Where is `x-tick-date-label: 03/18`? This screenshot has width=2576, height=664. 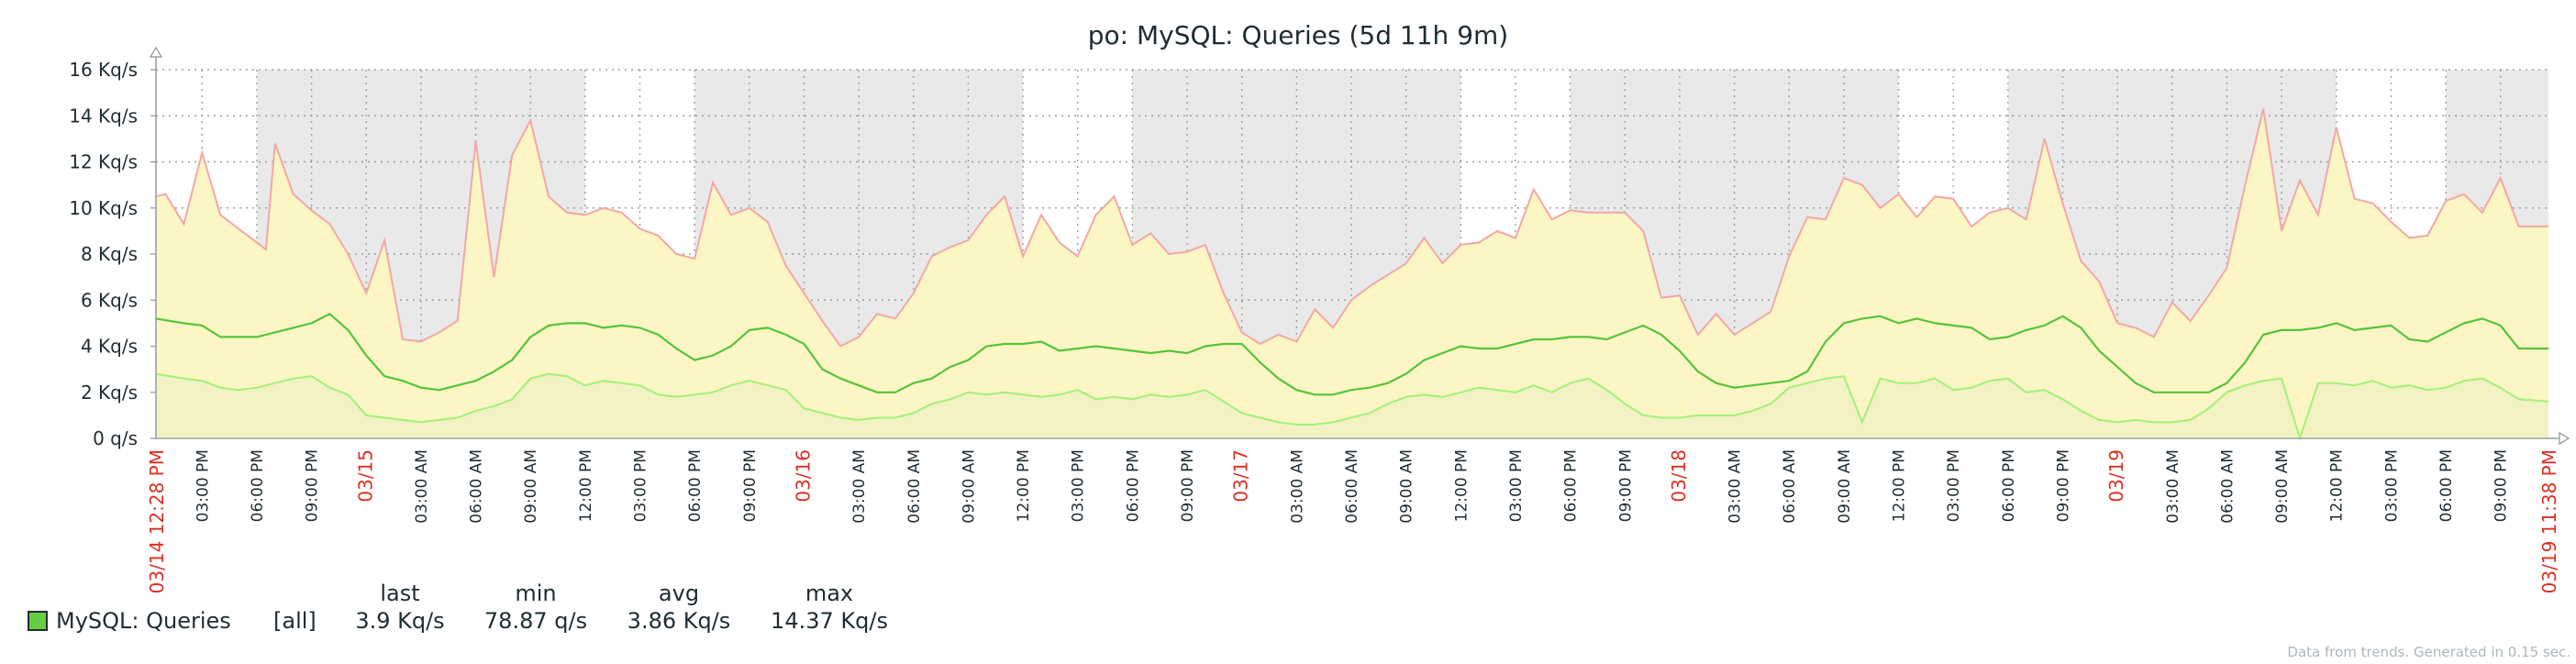 x-tick-date-label: 03/18 is located at coordinates (1679, 476).